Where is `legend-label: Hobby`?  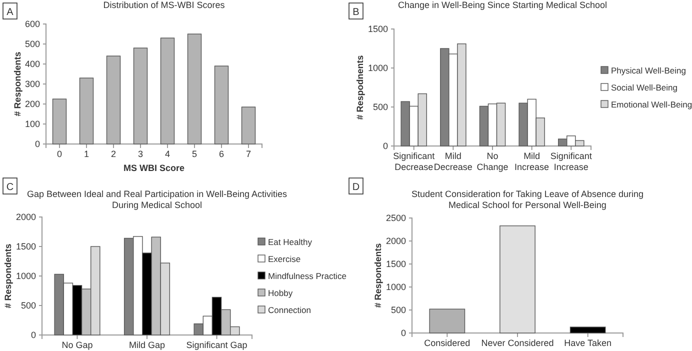 legend-label: Hobby is located at coordinates (281, 293).